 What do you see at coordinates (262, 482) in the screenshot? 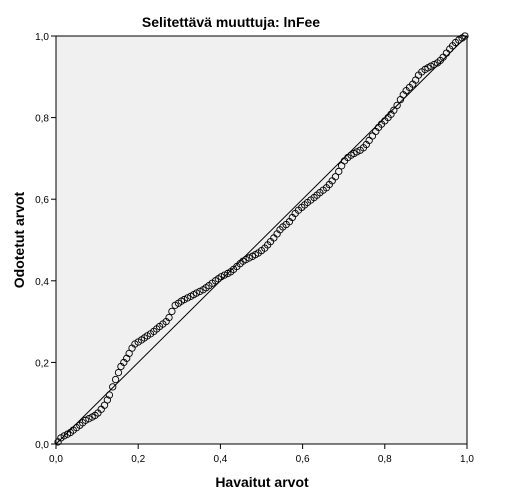
I see `x-axis-title: Havaitut arvot` at bounding box center [262, 482].